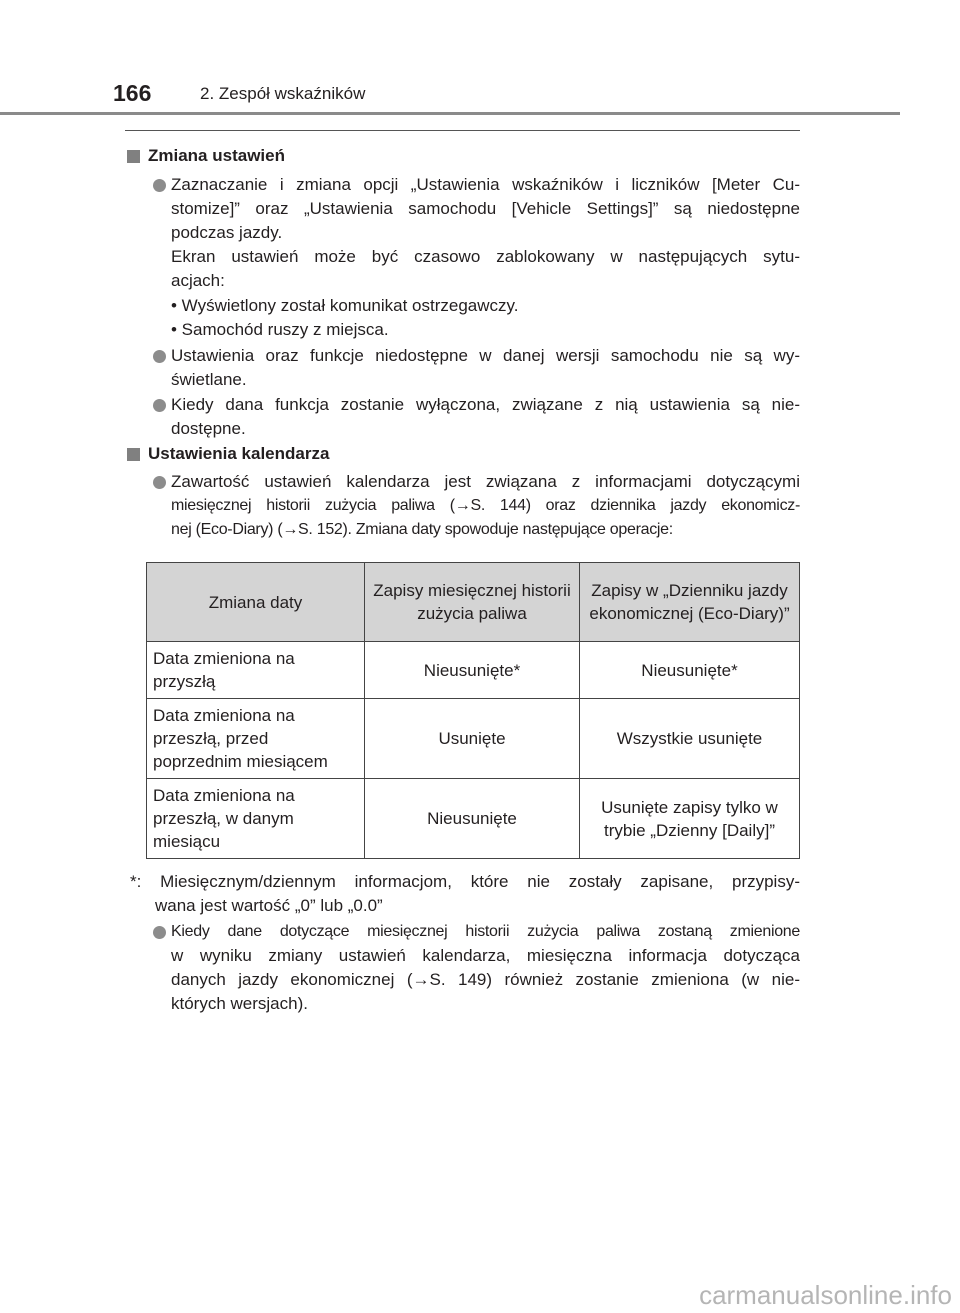  I want to click on table-cell: Data zmieniona na przyszłą, so click(255, 670).